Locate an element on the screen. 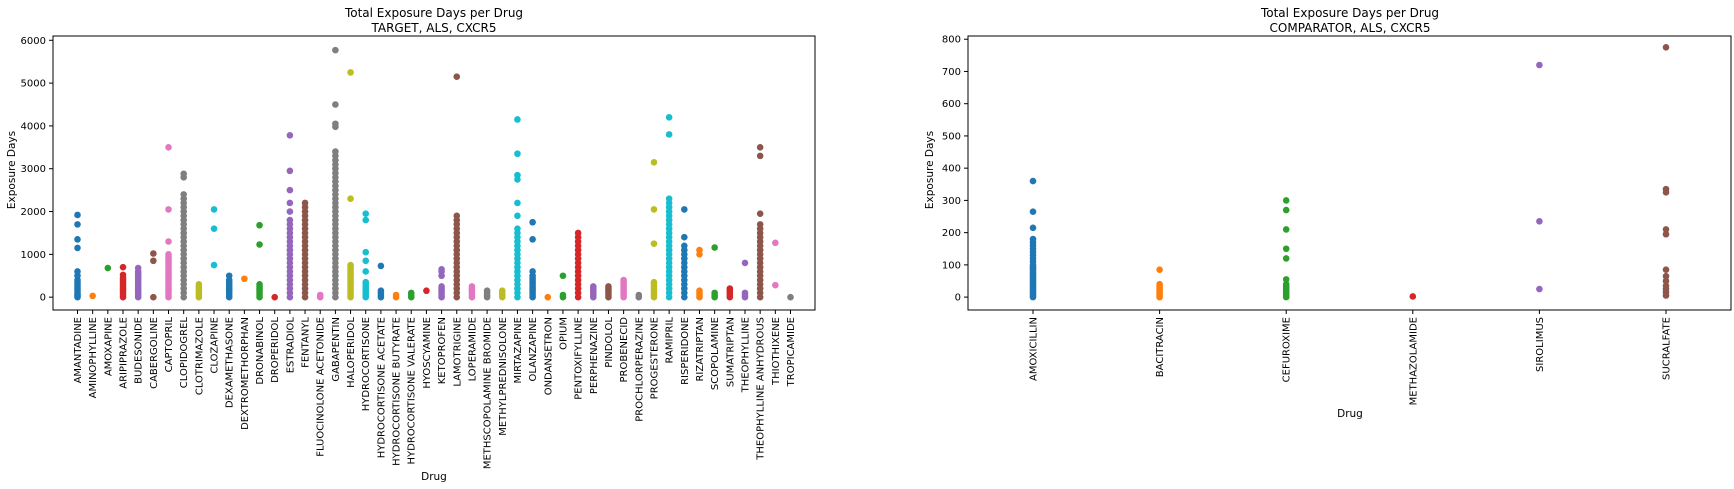 The height and width of the screenshot is (489, 1734). target-x-tick-label: THEOPHYLLINE ANHYDROUS is located at coordinates (761, 389).